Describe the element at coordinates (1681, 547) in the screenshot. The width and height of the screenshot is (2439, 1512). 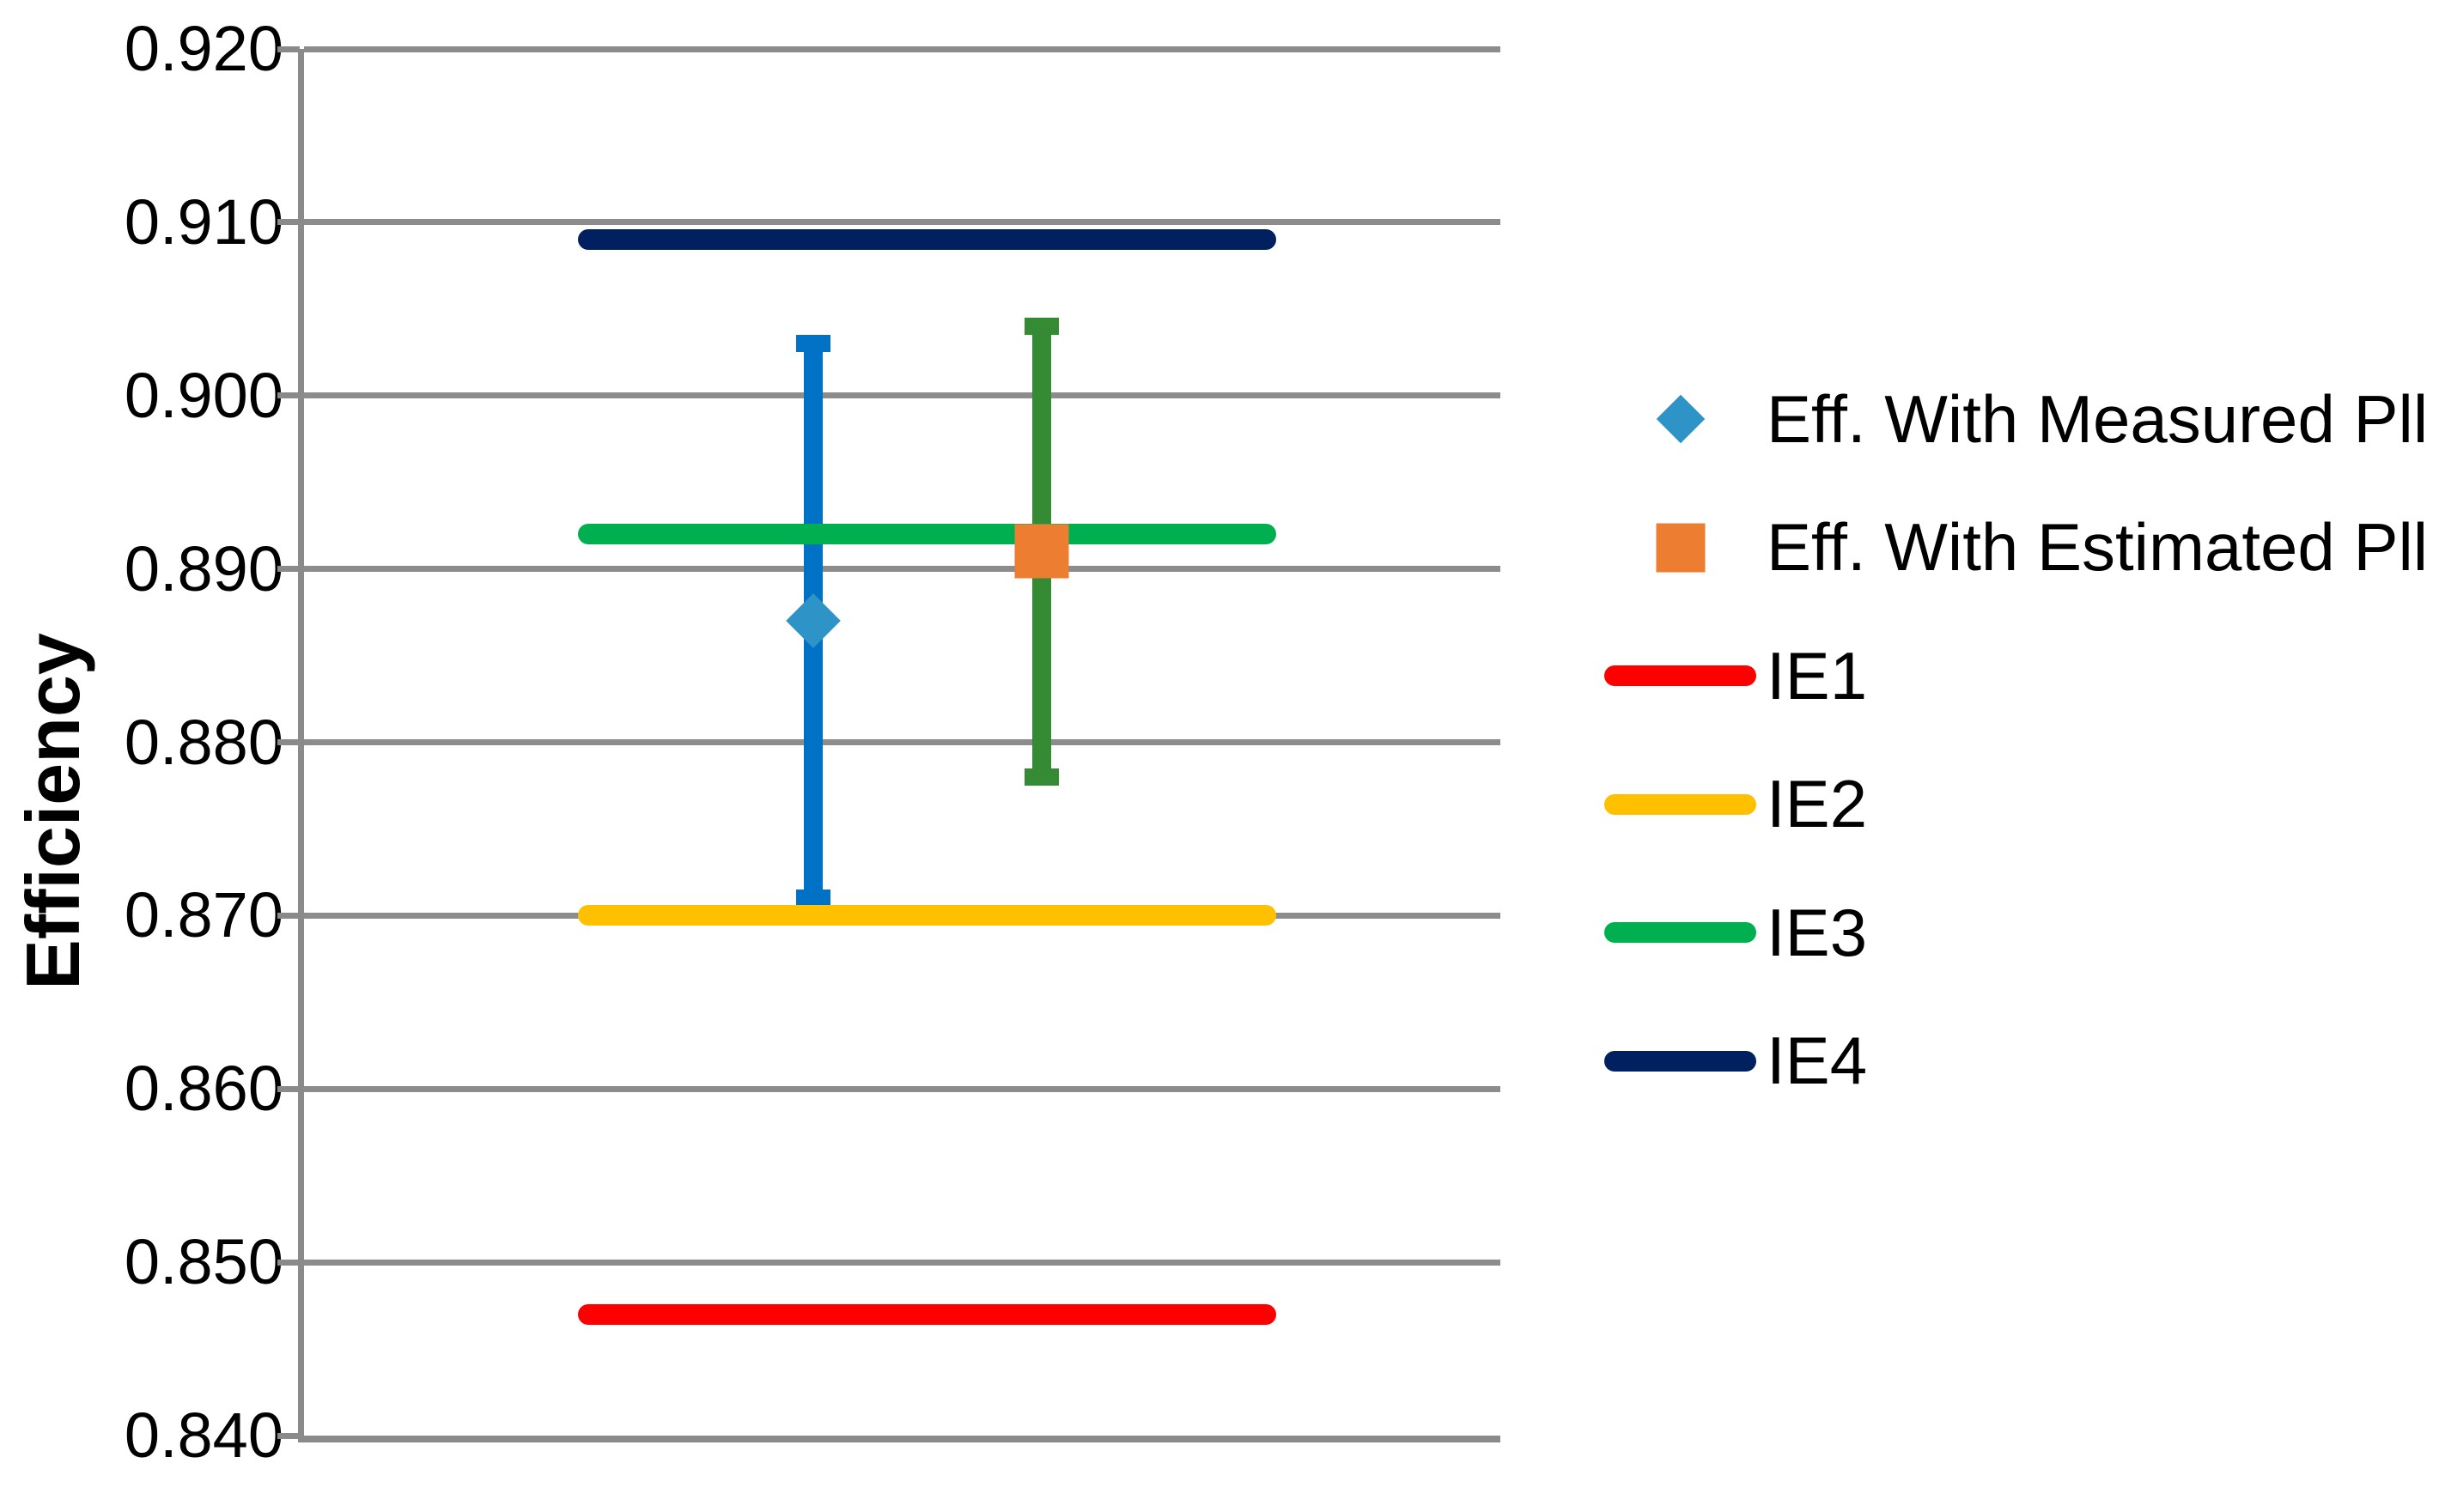
I see `legend-square-swatch` at that location.